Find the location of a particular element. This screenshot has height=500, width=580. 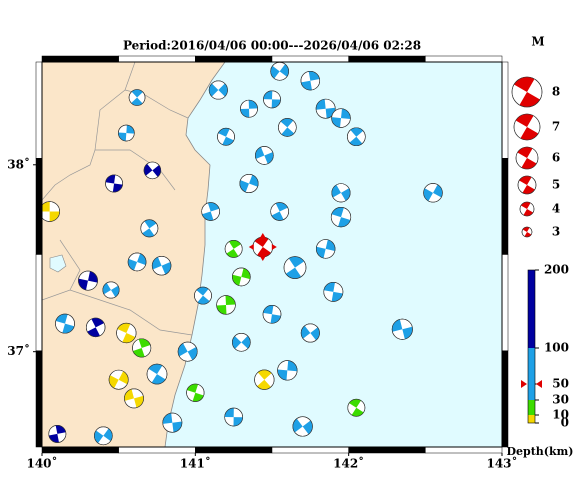

latest-marker is located at coordinates (274, 247).